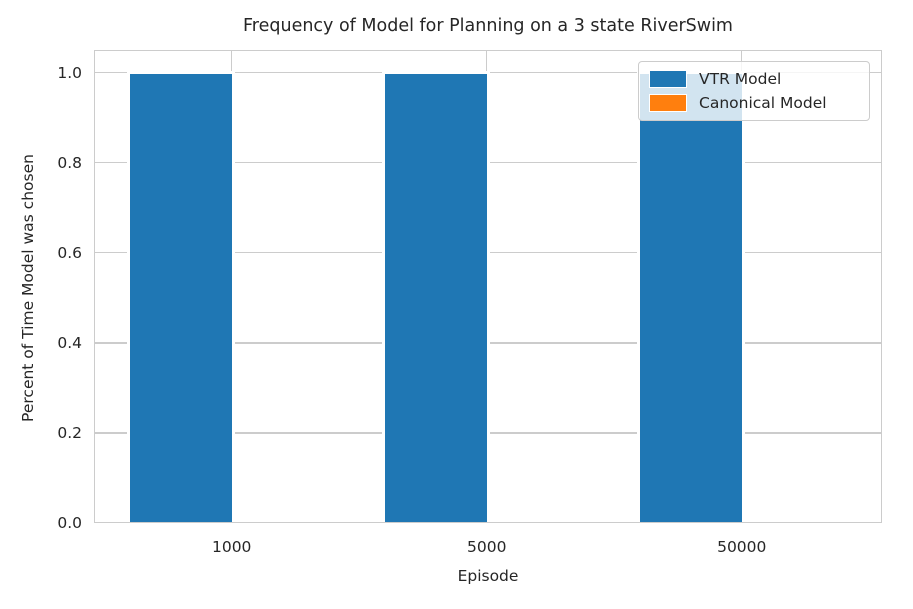 The image size is (913, 609). Describe the element at coordinates (486, 547) in the screenshot. I see `x-tick-label: 5000` at that location.